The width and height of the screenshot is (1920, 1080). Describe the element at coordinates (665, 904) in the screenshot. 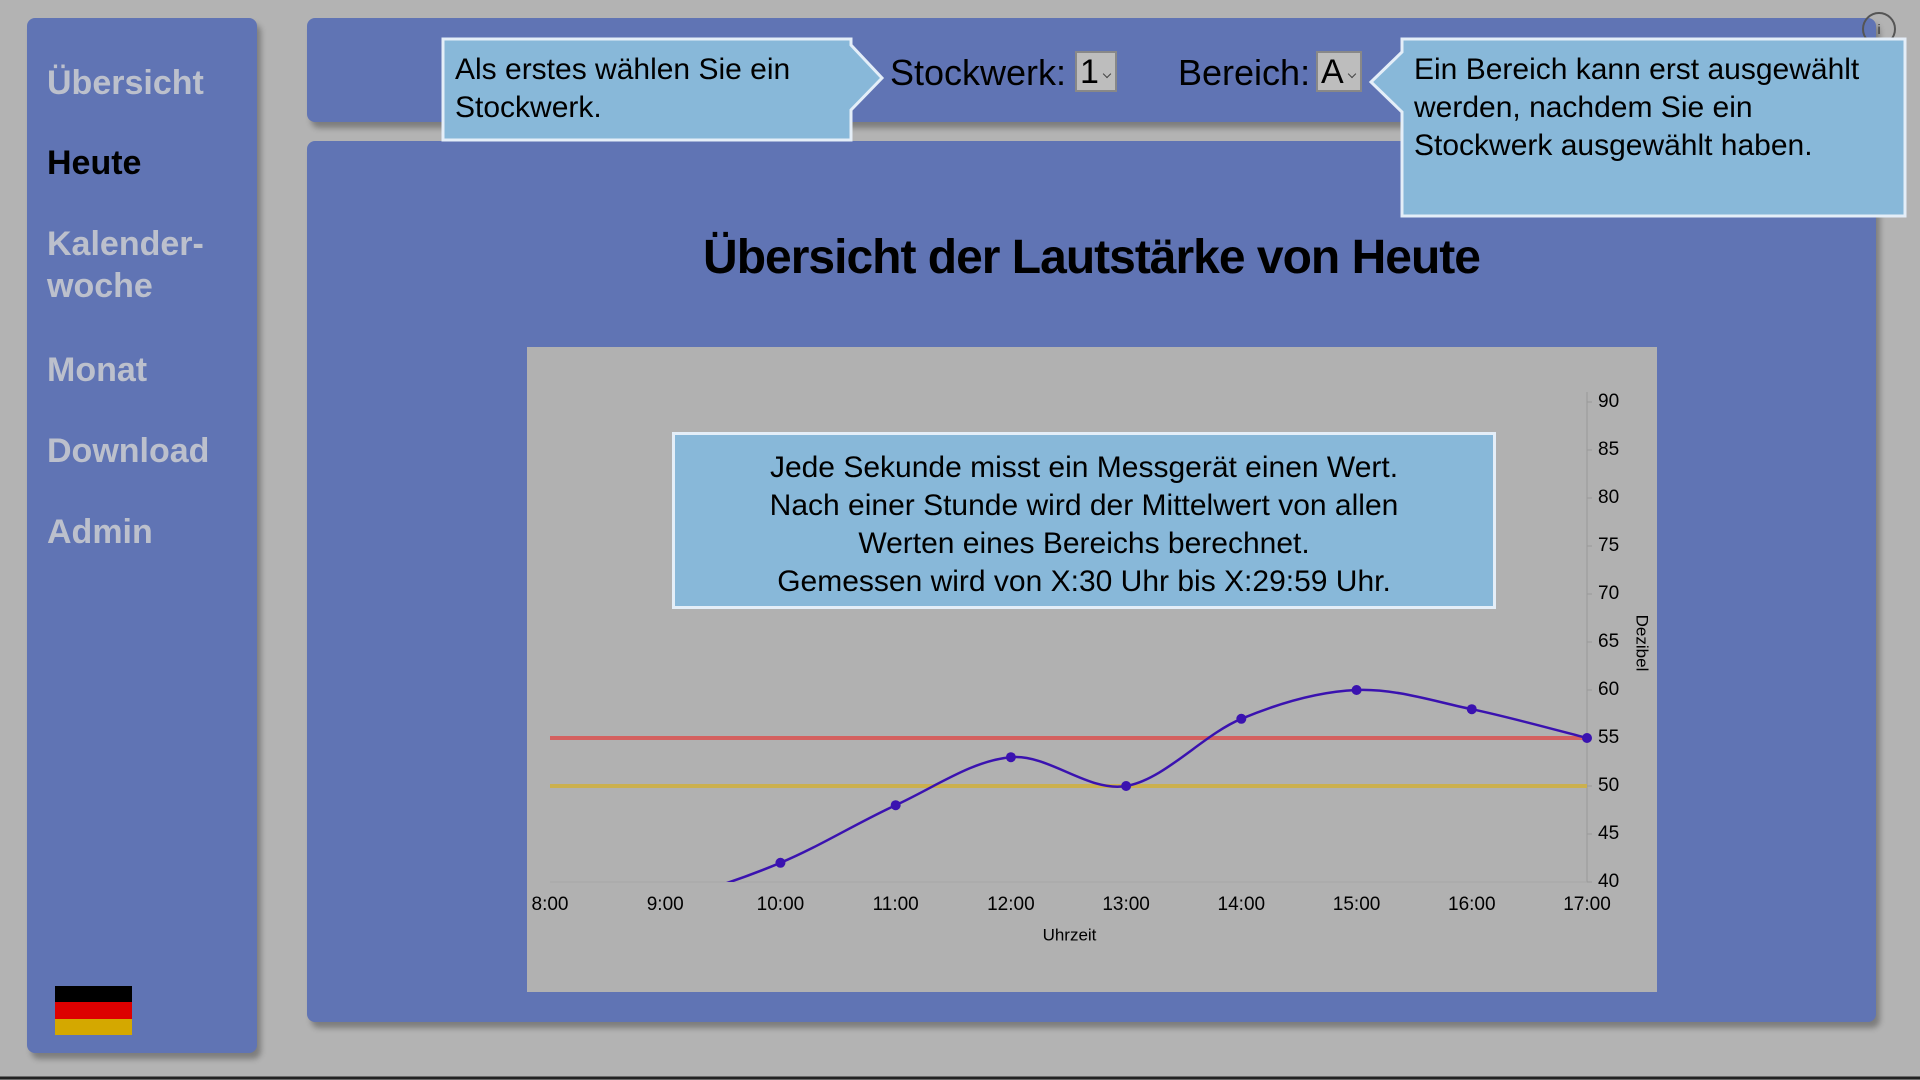

I see `x-tick-label: 9:00` at that location.